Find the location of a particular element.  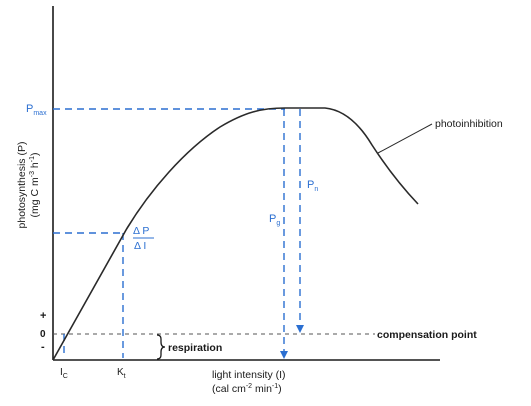

x-axis-label-line2: (cal cm-2 min-1) is located at coordinates (247, 389).